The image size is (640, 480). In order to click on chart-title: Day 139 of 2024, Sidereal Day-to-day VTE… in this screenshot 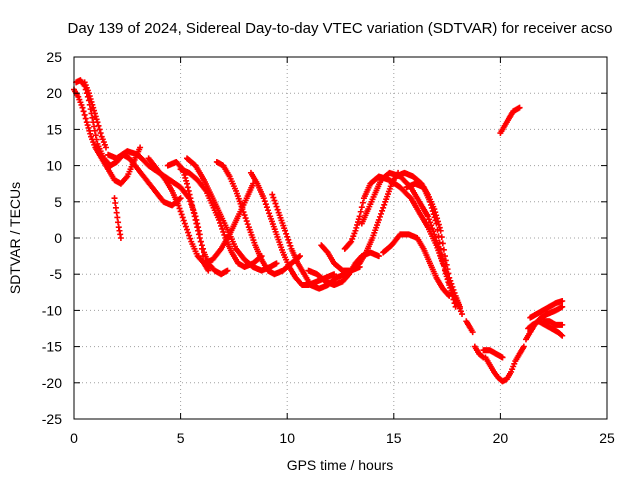, I will do `click(340, 28)`.